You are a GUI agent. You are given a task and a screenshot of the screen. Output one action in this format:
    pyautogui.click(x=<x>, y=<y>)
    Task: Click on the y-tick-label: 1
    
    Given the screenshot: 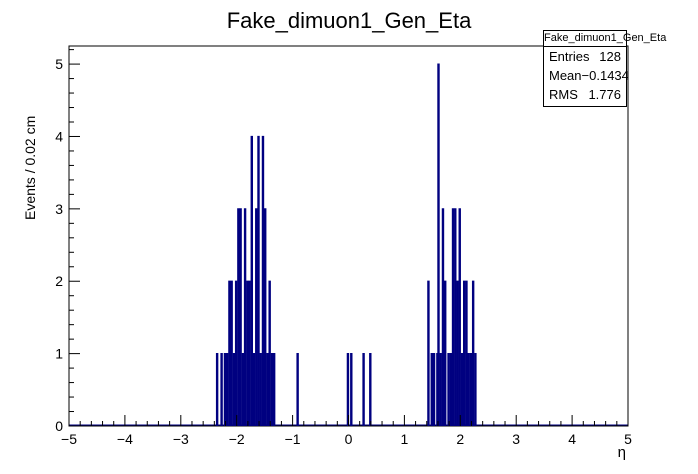 What is the action you would take?
    pyautogui.click(x=59, y=354)
    